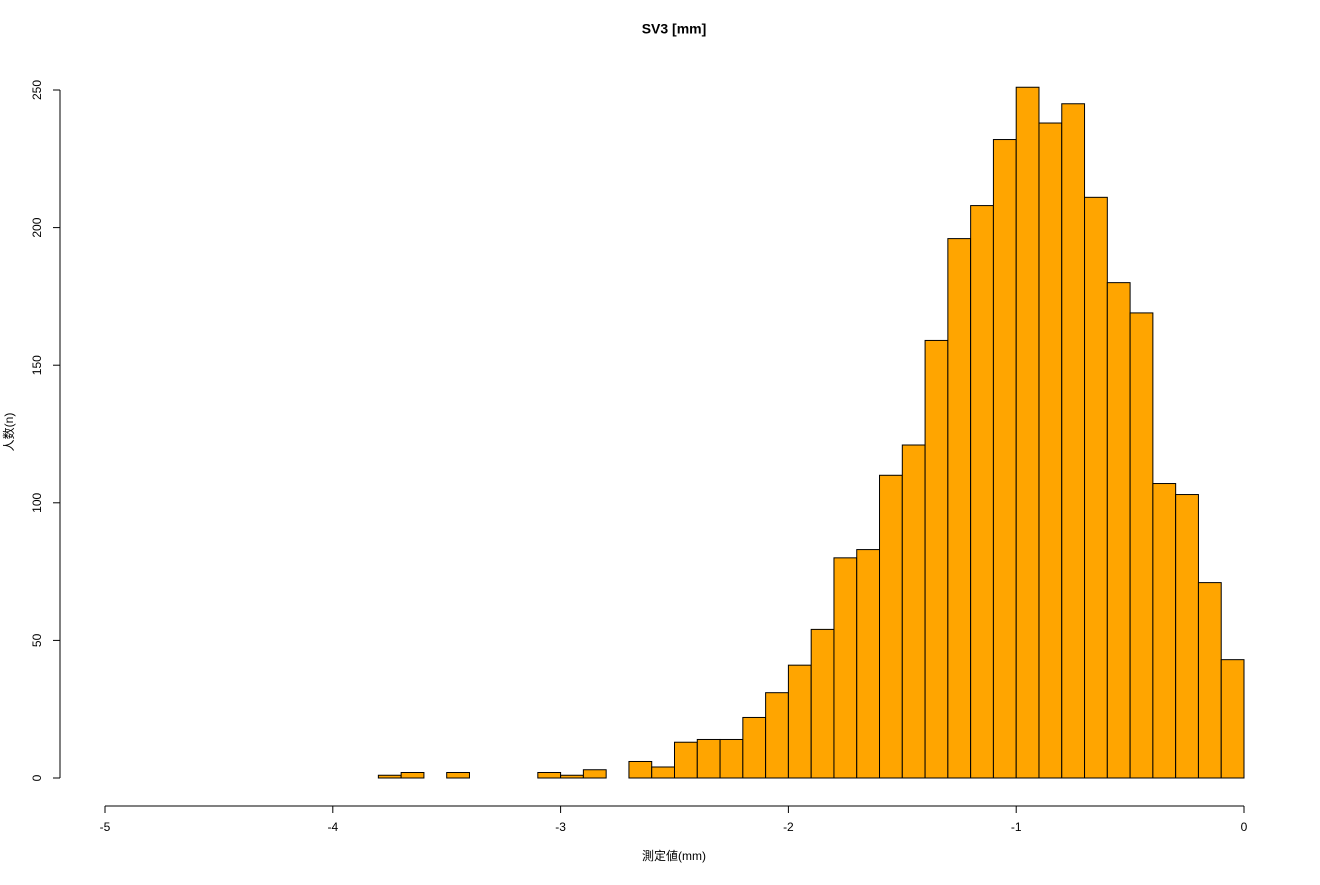 The image size is (1320, 885). What do you see at coordinates (37, 365) in the screenshot?
I see `y-tick-label: 150` at bounding box center [37, 365].